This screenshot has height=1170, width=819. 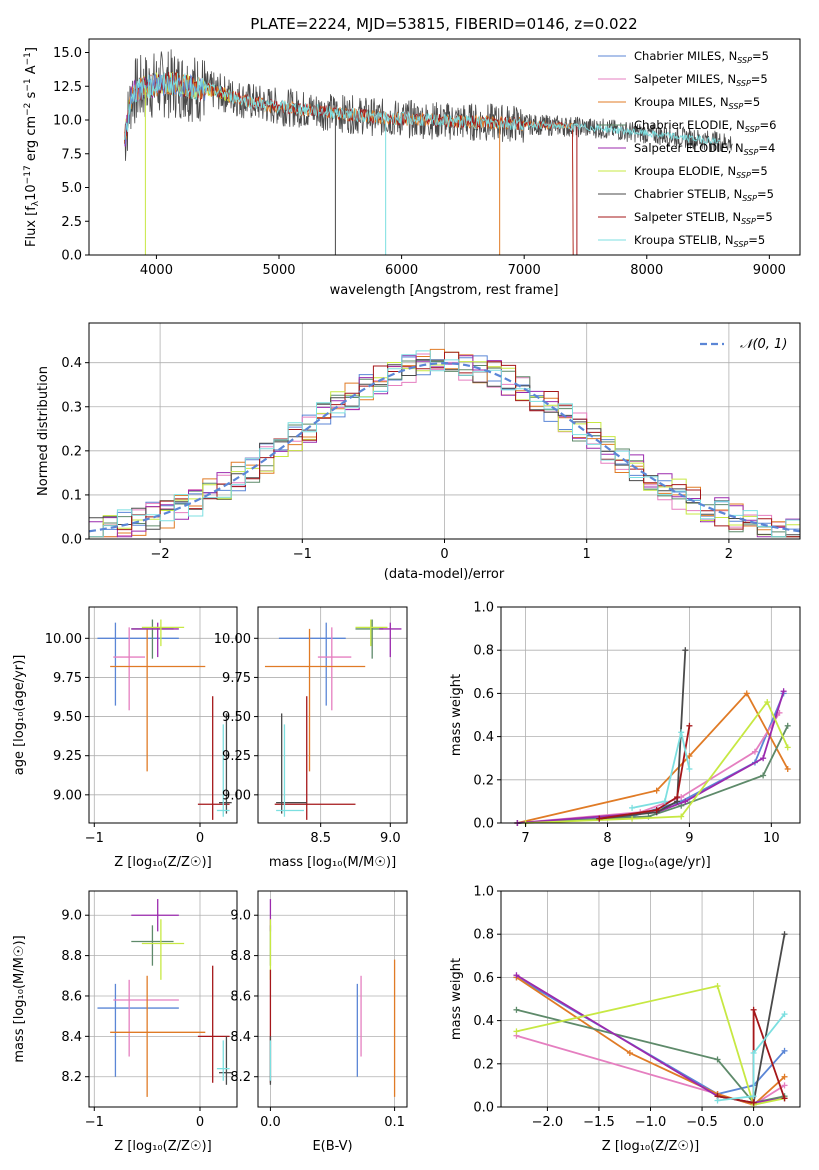 What do you see at coordinates (67, 121) in the screenshot?
I see `spectrum-y-tick-label: 10.0` at bounding box center [67, 121].